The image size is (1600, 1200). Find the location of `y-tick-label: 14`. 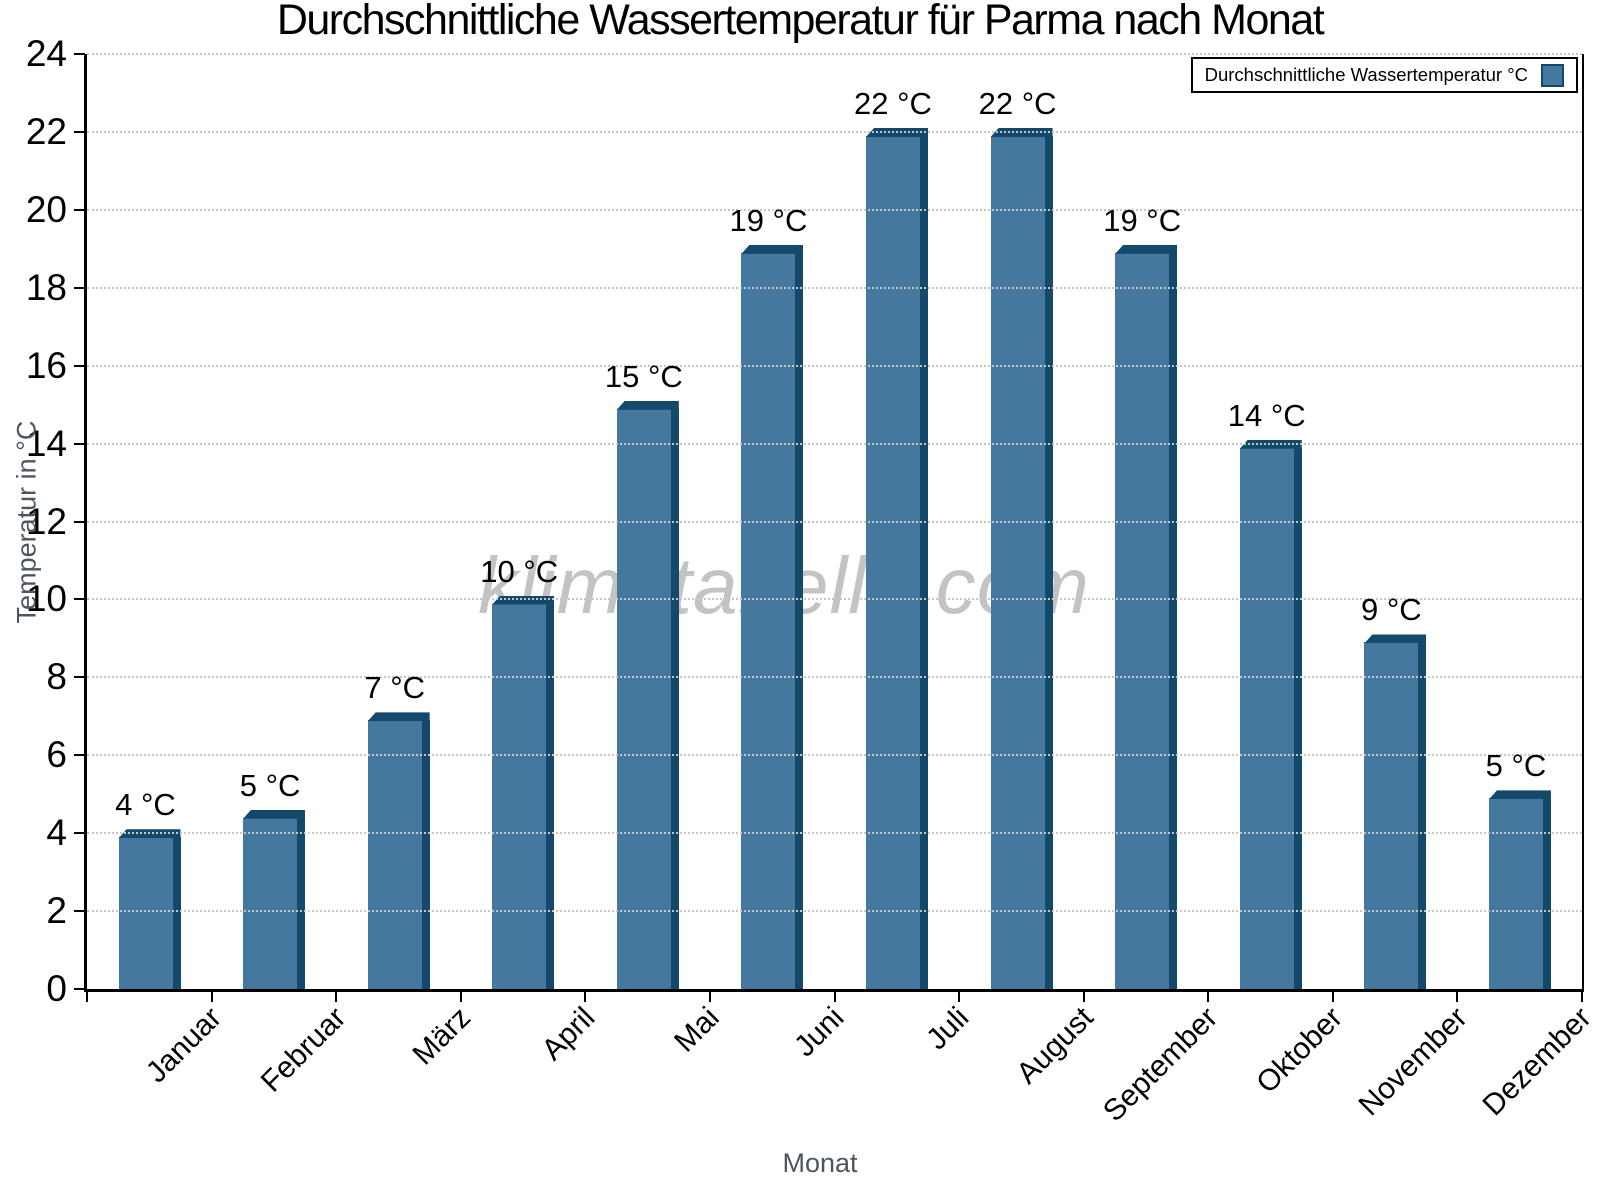

y-tick-label: 14 is located at coordinates (46, 443).